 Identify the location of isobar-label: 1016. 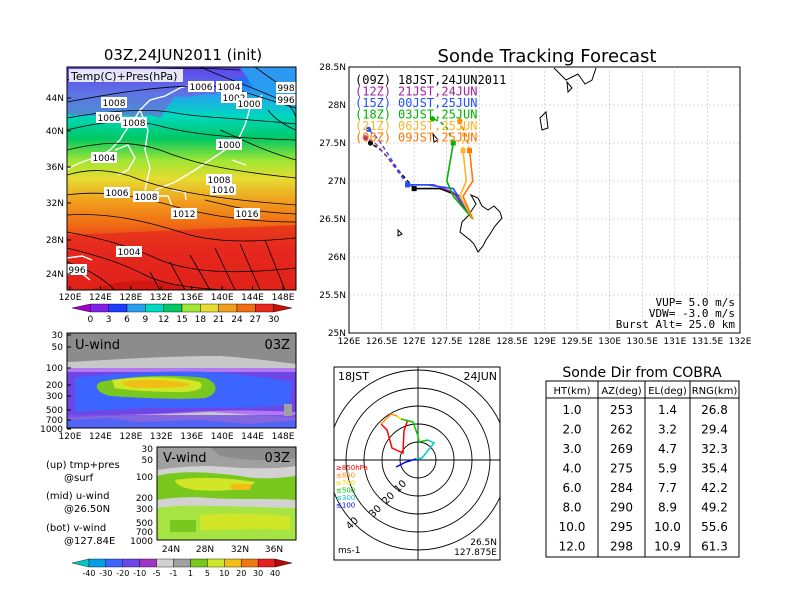
(247, 215).